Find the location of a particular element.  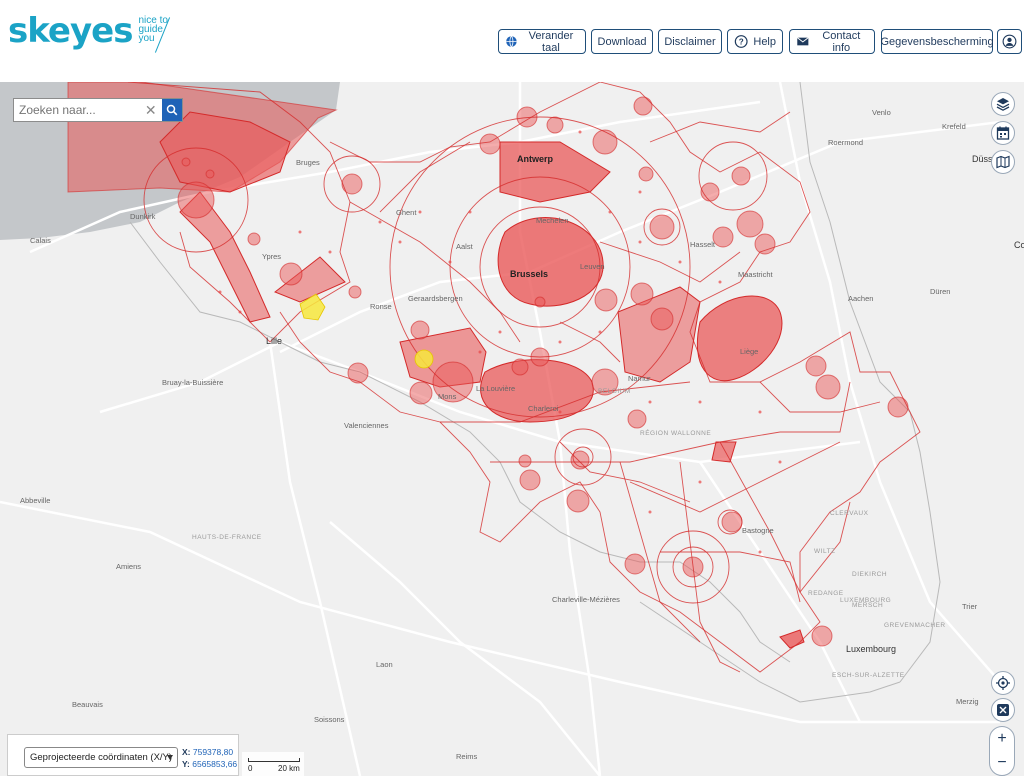

map-label-hauts-de-france: HAUTS-DE-FRANCE is located at coordinates (227, 537).